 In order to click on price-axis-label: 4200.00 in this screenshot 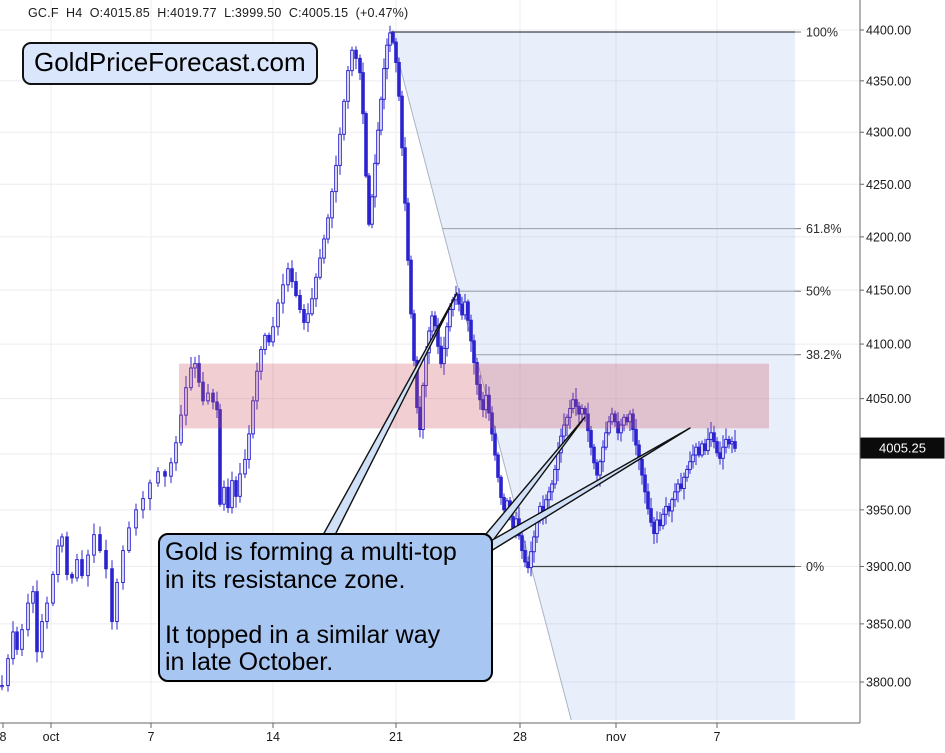, I will do `click(888, 237)`.